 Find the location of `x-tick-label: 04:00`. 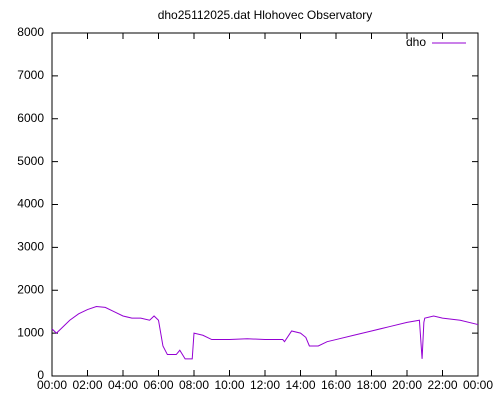

x-tick-label: 04:00 is located at coordinates (123, 385).